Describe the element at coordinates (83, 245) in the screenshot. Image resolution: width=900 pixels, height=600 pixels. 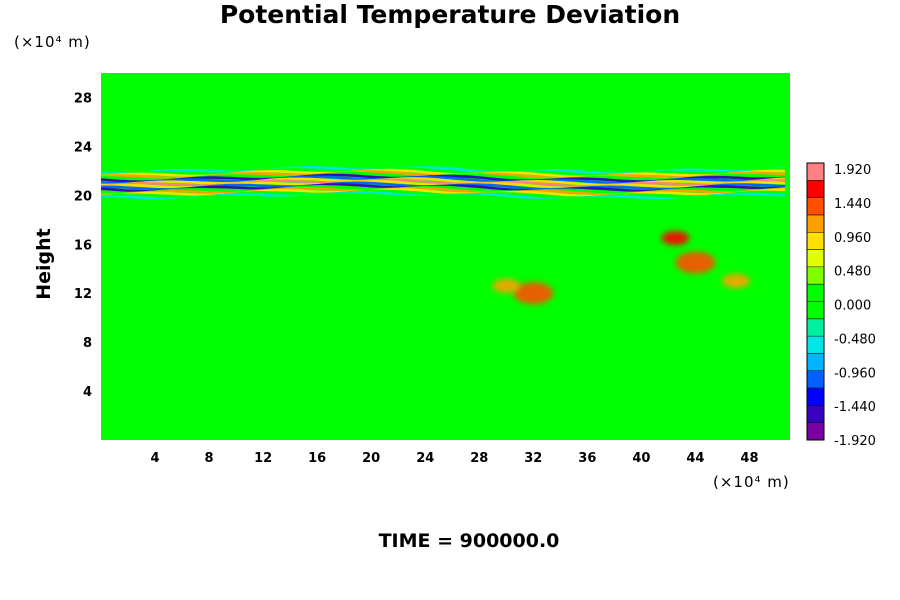
I see `y-tick-label: 16` at that location.